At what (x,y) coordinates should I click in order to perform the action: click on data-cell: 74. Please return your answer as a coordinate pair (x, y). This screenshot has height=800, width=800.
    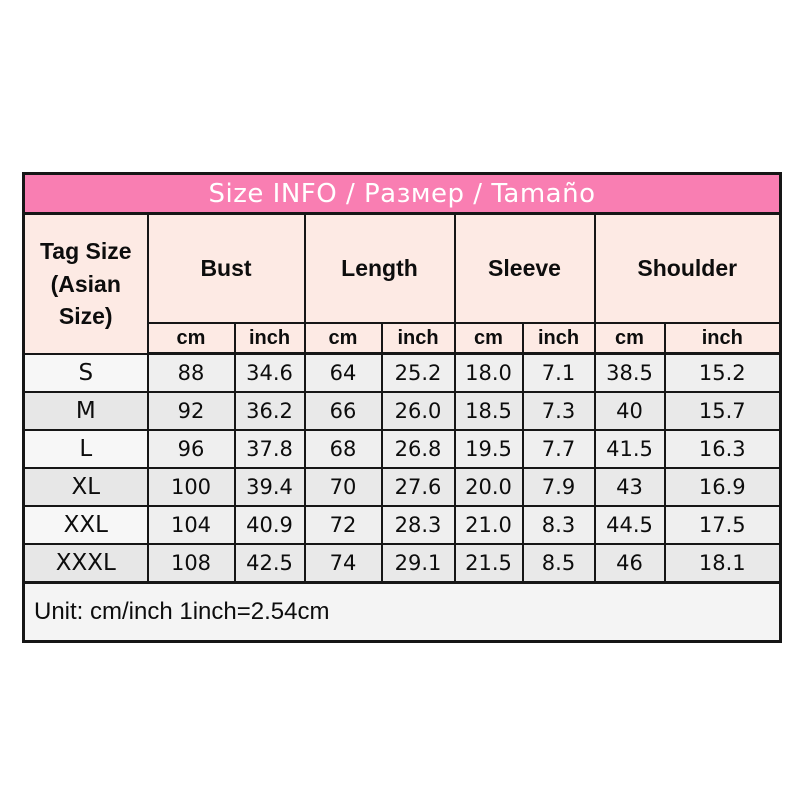
    Looking at the image, I should click on (343, 563).